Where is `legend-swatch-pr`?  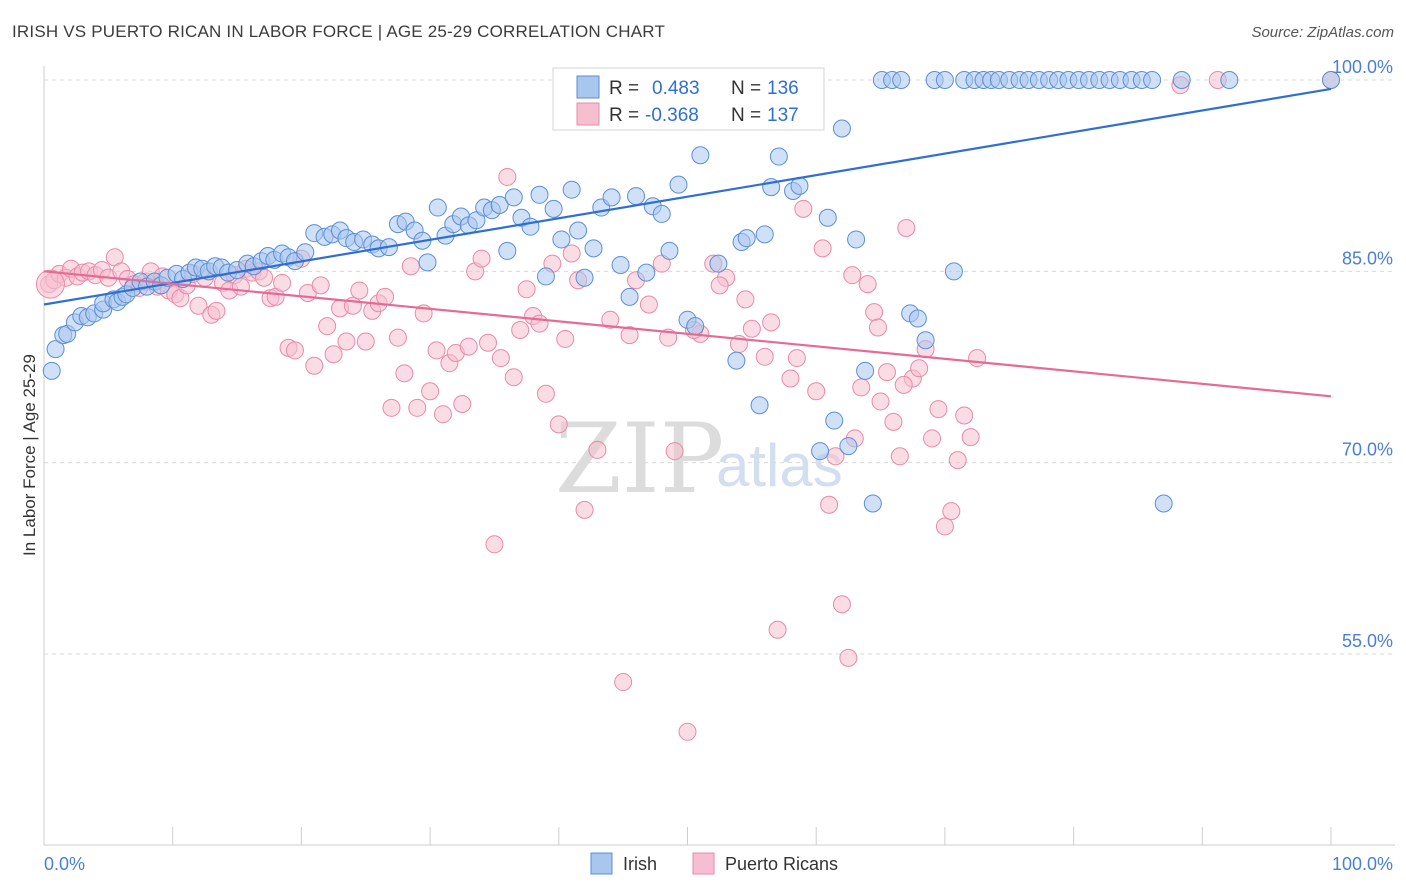
legend-swatch-pr is located at coordinates (588, 114).